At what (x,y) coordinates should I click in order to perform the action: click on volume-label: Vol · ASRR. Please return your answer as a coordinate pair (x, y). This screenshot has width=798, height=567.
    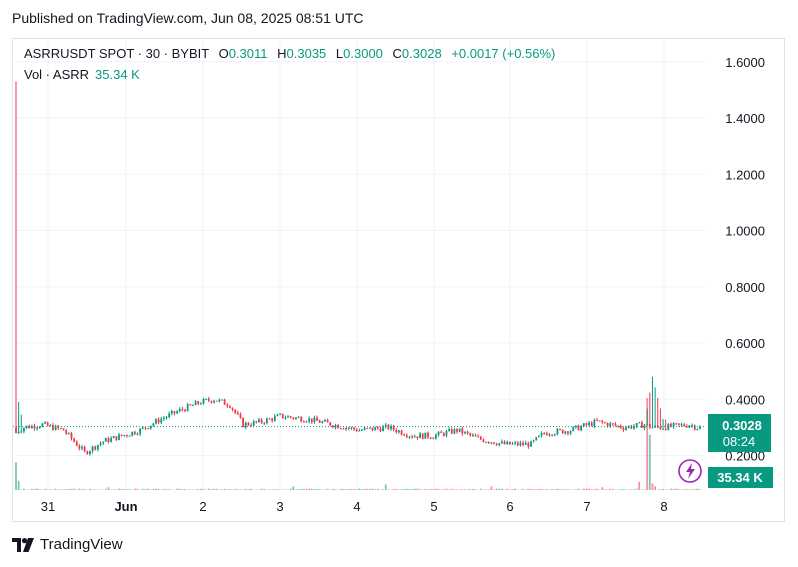
    Looking at the image, I should click on (57, 74).